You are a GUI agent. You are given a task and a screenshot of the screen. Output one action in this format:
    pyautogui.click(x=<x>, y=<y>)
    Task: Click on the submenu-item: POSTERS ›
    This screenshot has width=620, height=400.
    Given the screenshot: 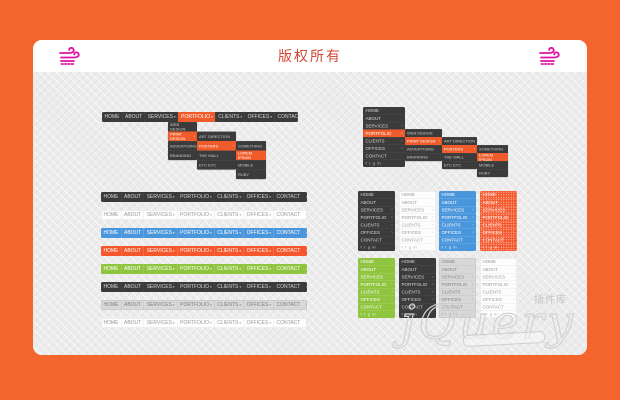 What is the action you would take?
    pyautogui.click(x=459, y=149)
    